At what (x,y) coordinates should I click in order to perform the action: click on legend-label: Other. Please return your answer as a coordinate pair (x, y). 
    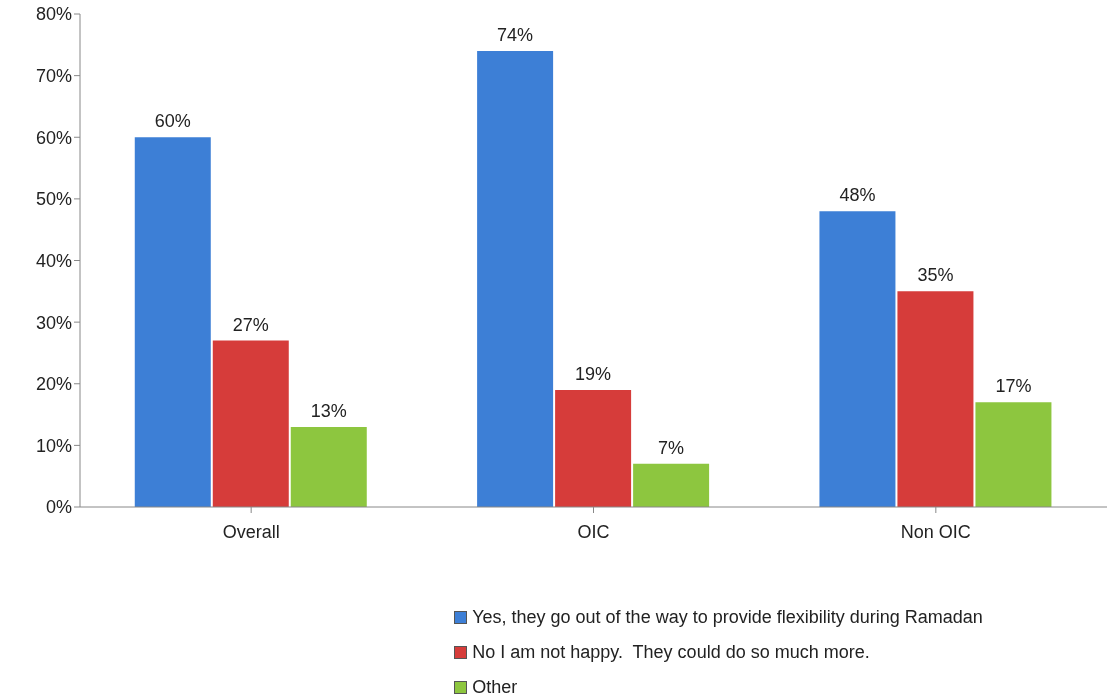
    Looking at the image, I should click on (495, 687).